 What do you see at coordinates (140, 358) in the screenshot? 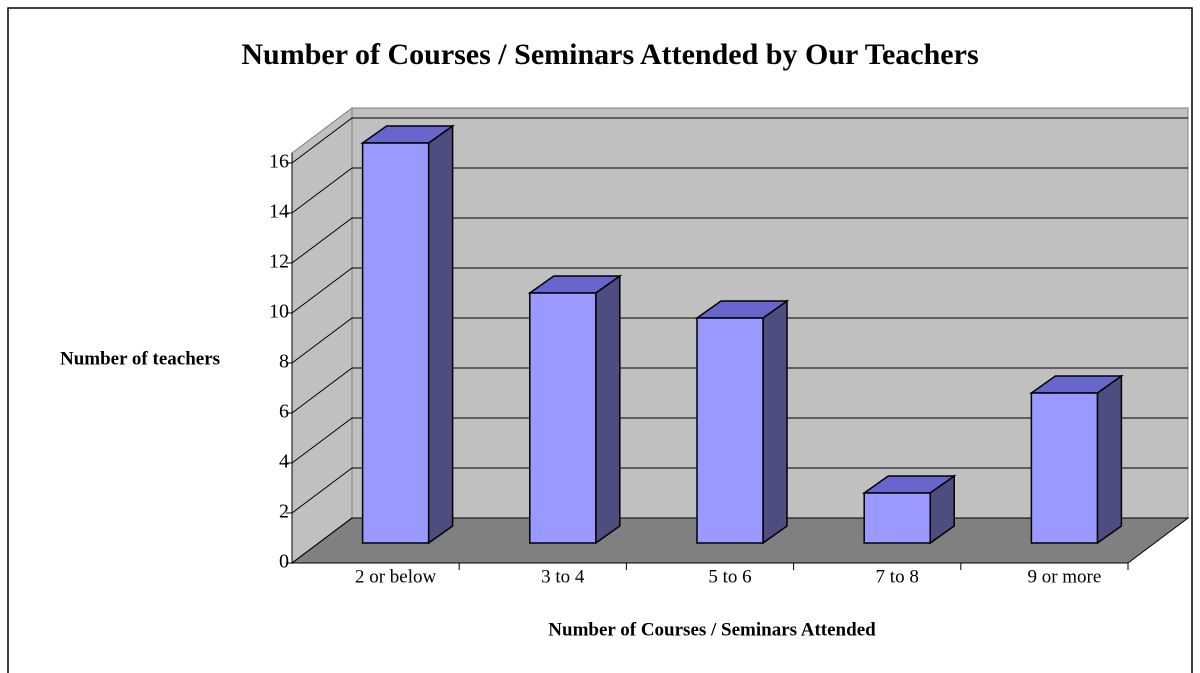
I see `y-axis-label: Number of teachers` at bounding box center [140, 358].